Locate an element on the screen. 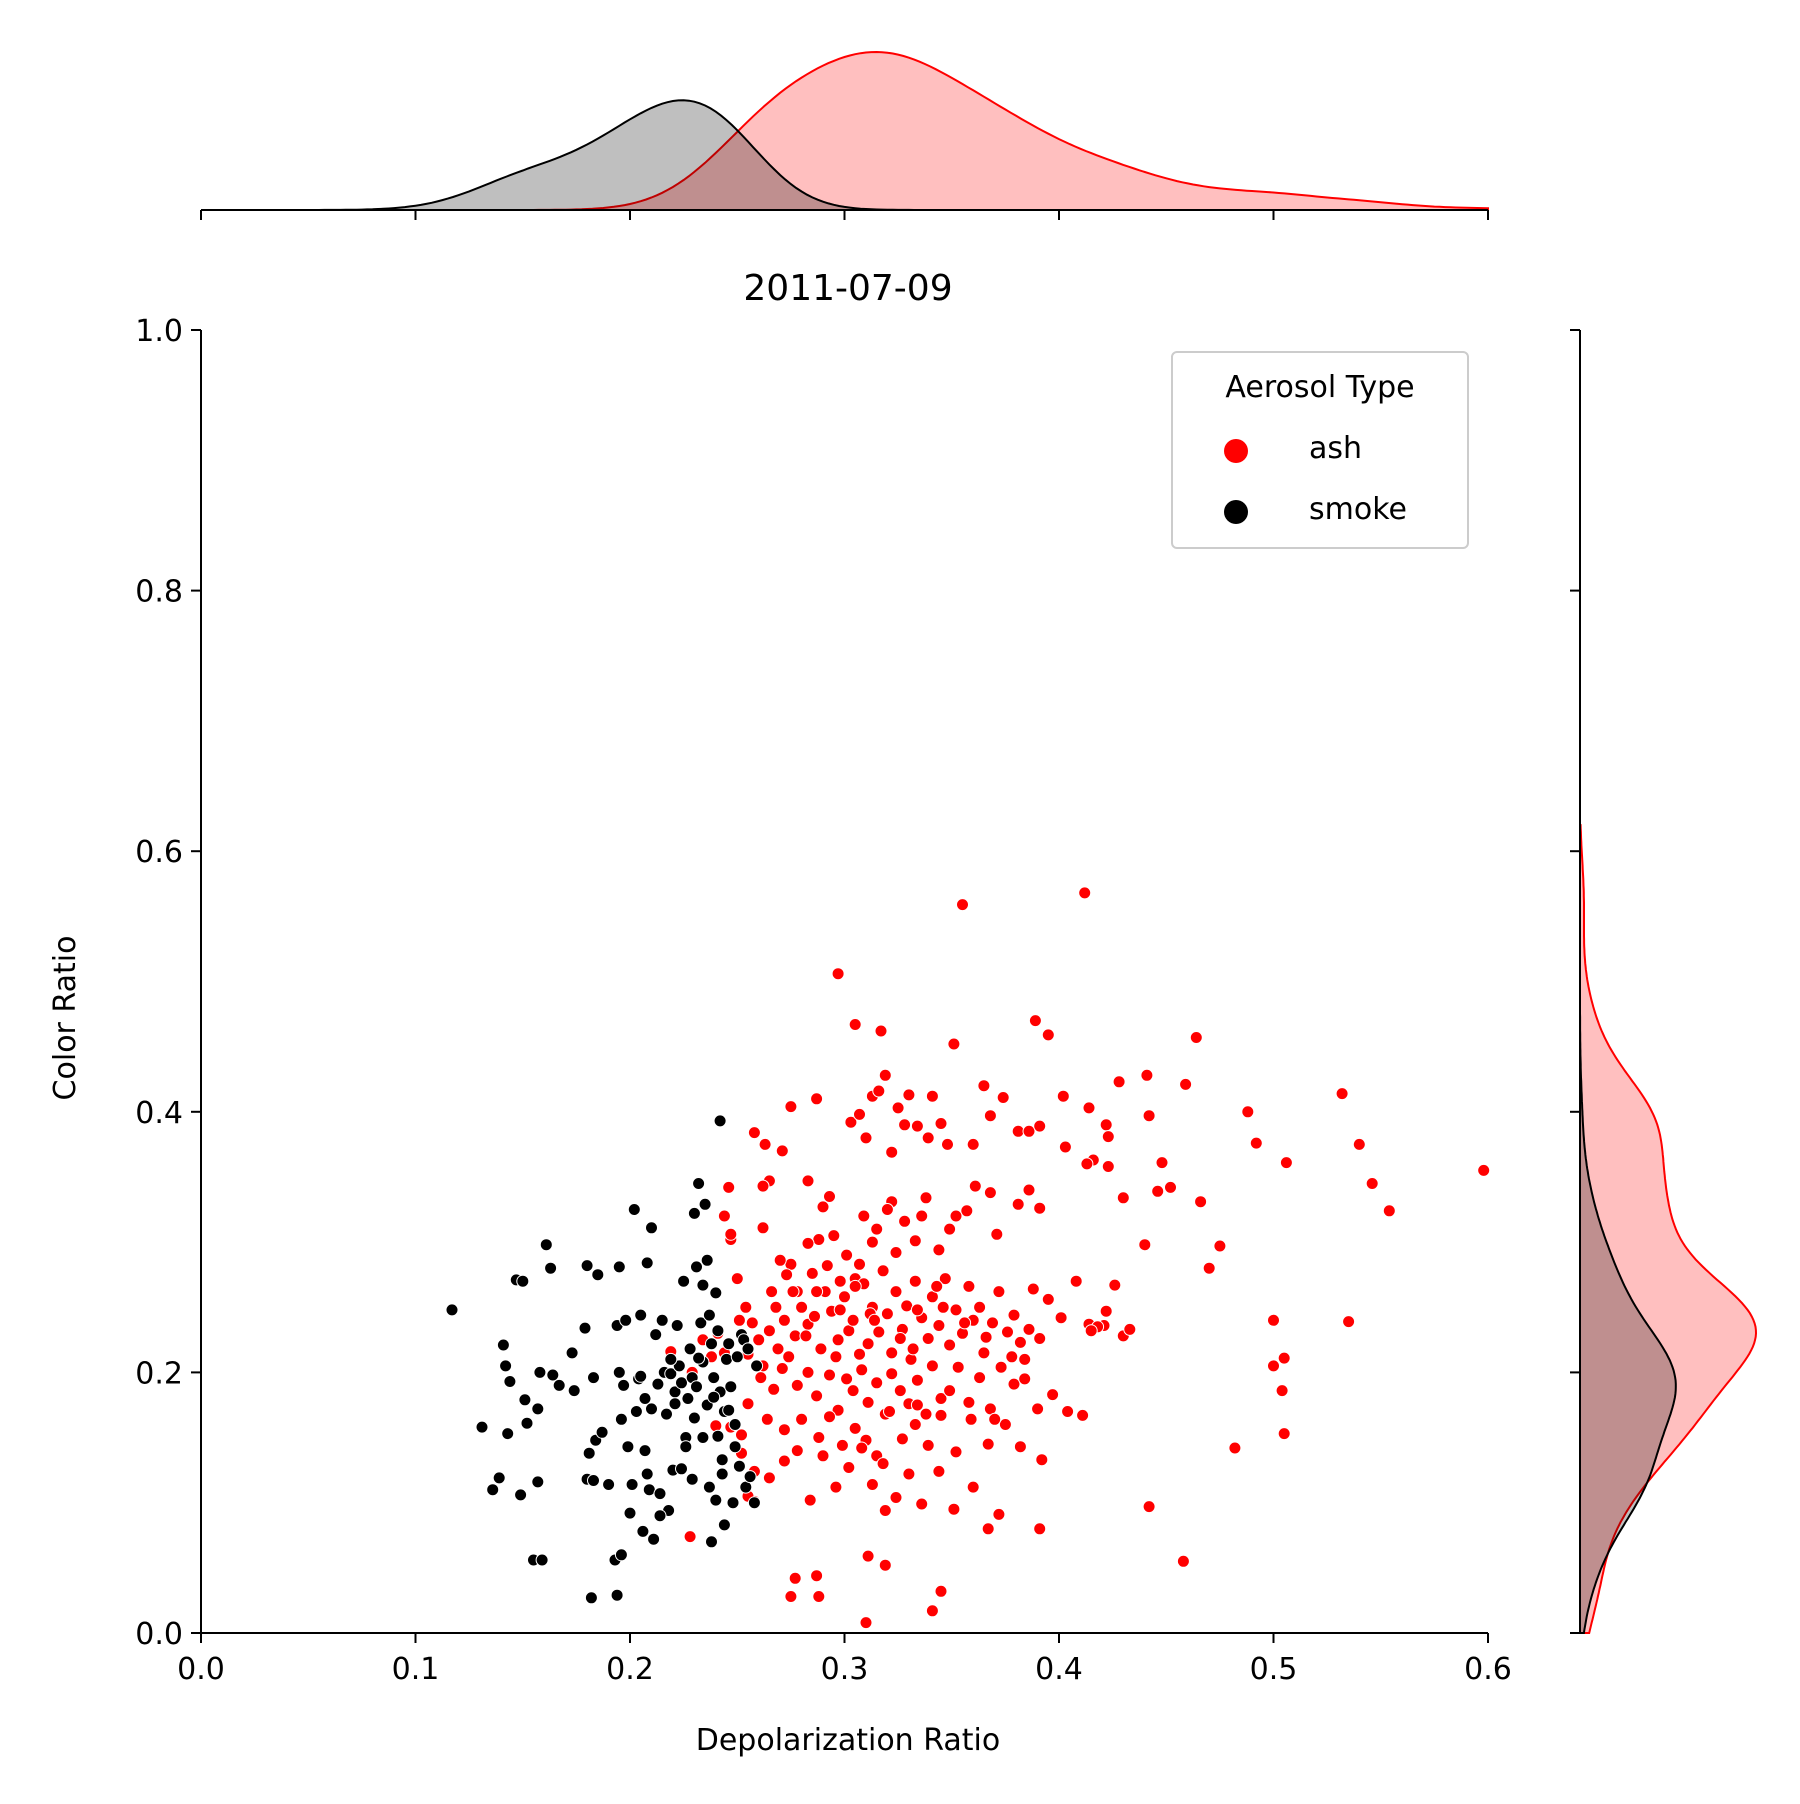 The image size is (1800, 1804). legend-title: Aerosol Type is located at coordinates (1319, 387).